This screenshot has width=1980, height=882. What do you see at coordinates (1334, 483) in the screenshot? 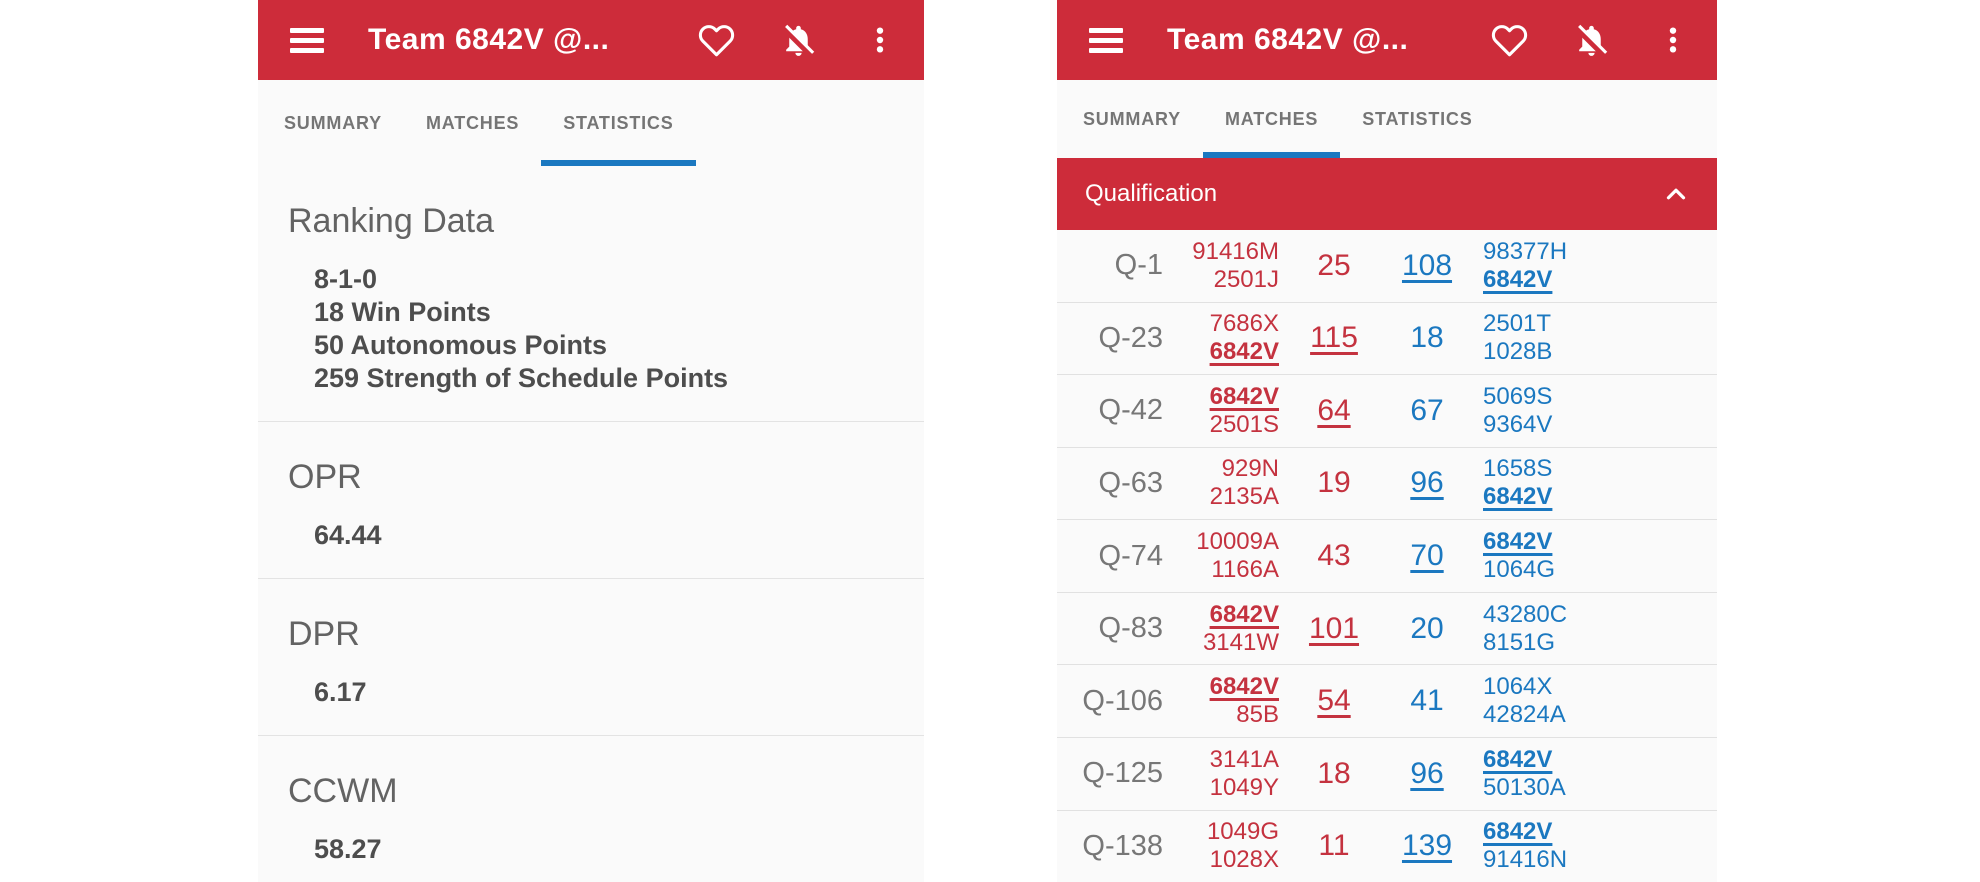
I see `red-score: 19` at bounding box center [1334, 483].